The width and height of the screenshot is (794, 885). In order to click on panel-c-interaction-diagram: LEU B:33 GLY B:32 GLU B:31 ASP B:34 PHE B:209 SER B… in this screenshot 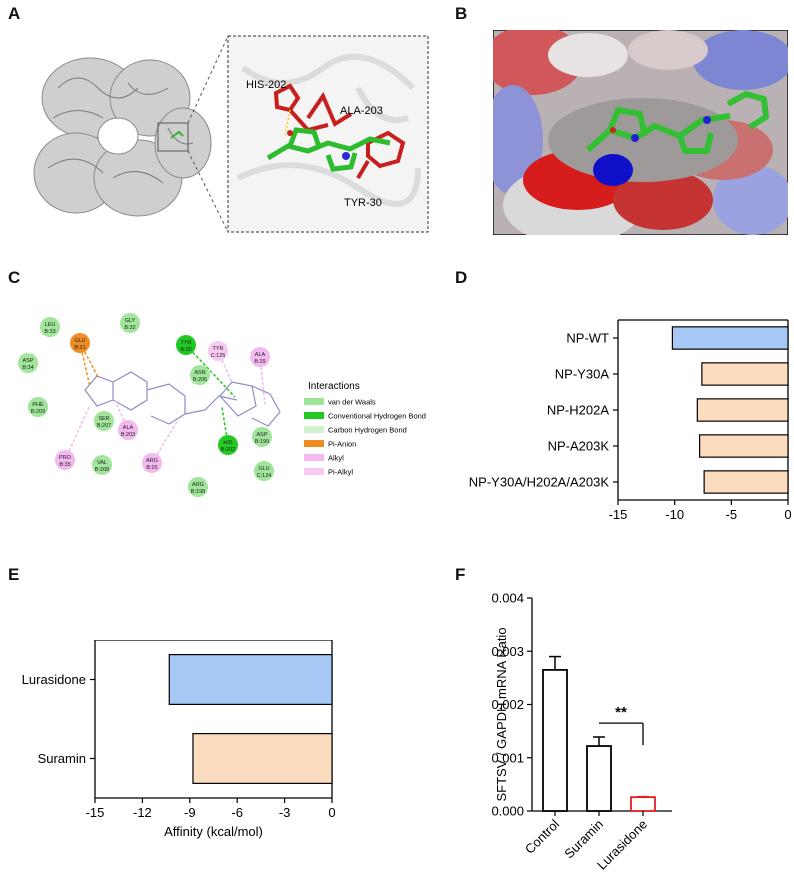, I will do `click(230, 410)`.